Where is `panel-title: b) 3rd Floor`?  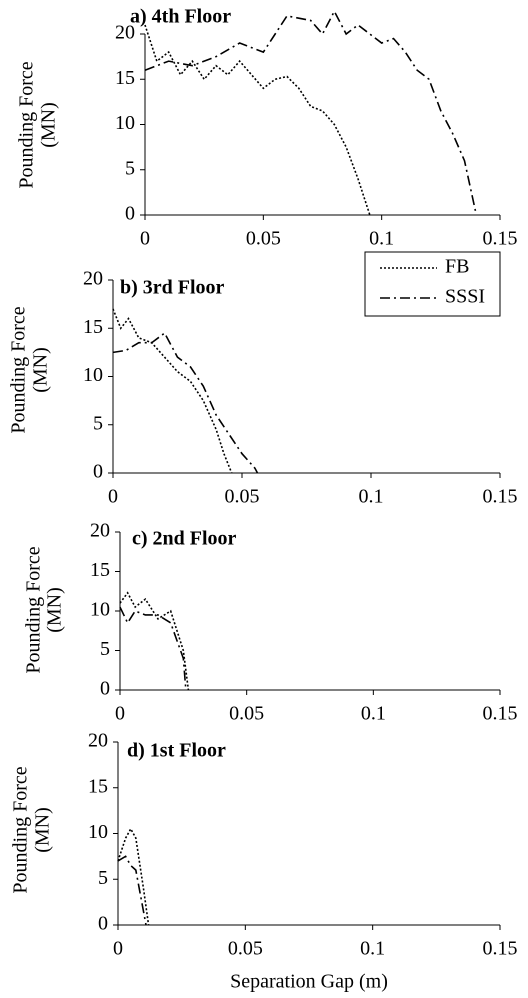 panel-title: b) 3rd Floor is located at coordinates (172, 288).